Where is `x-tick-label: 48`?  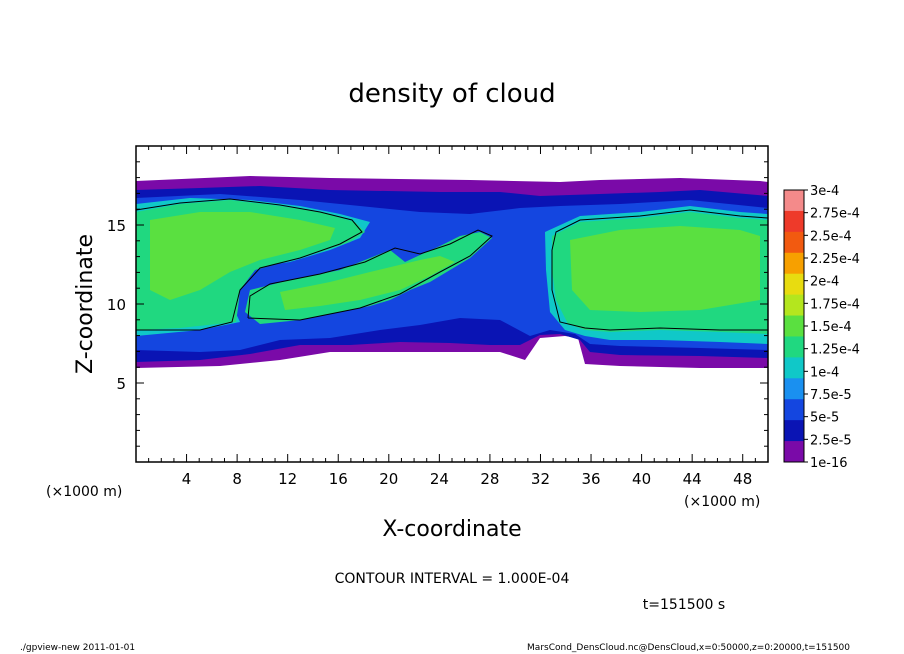
x-tick-label: 48 is located at coordinates (742, 479).